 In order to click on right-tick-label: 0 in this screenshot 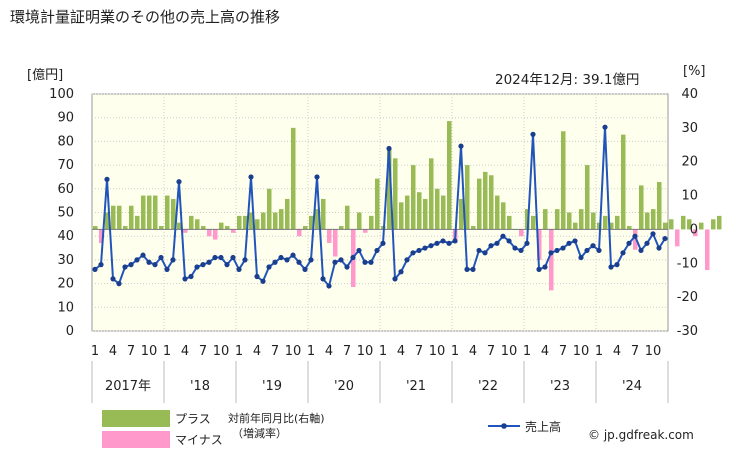, I will do `click(694, 229)`.